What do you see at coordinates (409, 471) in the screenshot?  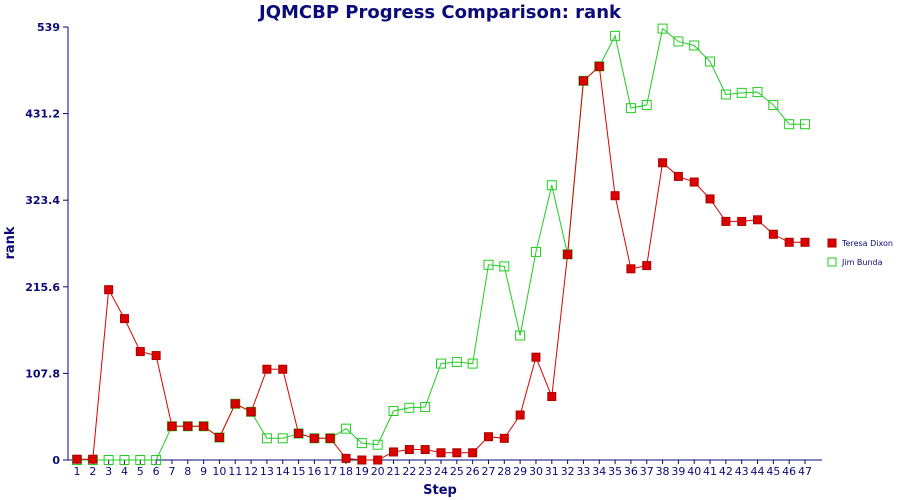 I see `x-tick-label: 22` at bounding box center [409, 471].